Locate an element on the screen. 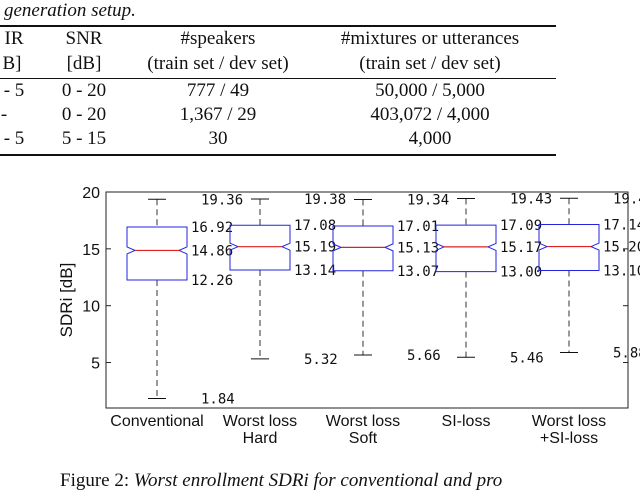  table-header-cell: #speakers is located at coordinates (218, 38).